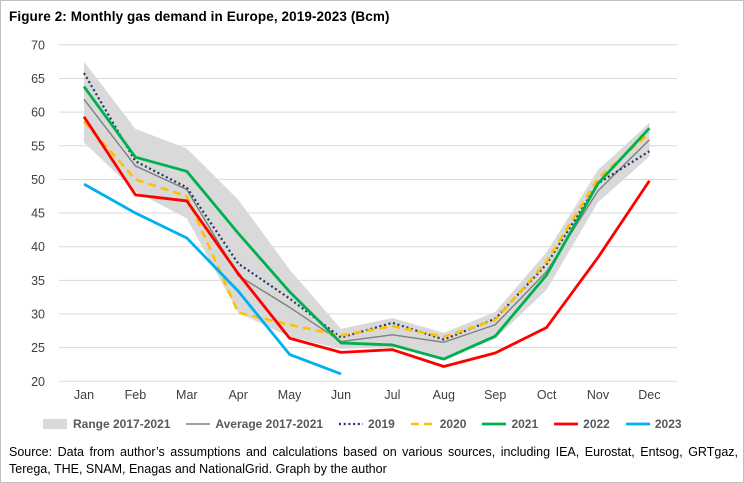 The height and width of the screenshot is (483, 744). I want to click on y-tick-45: 45, so click(38, 214).